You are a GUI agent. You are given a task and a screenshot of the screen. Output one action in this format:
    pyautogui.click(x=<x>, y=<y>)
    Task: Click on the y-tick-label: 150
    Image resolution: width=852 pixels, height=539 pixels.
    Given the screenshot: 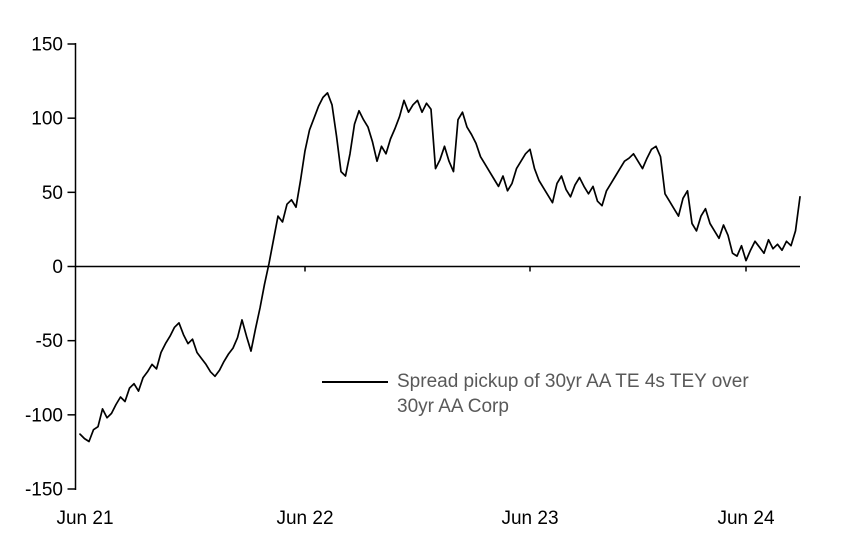 What is the action you would take?
    pyautogui.click(x=47, y=45)
    